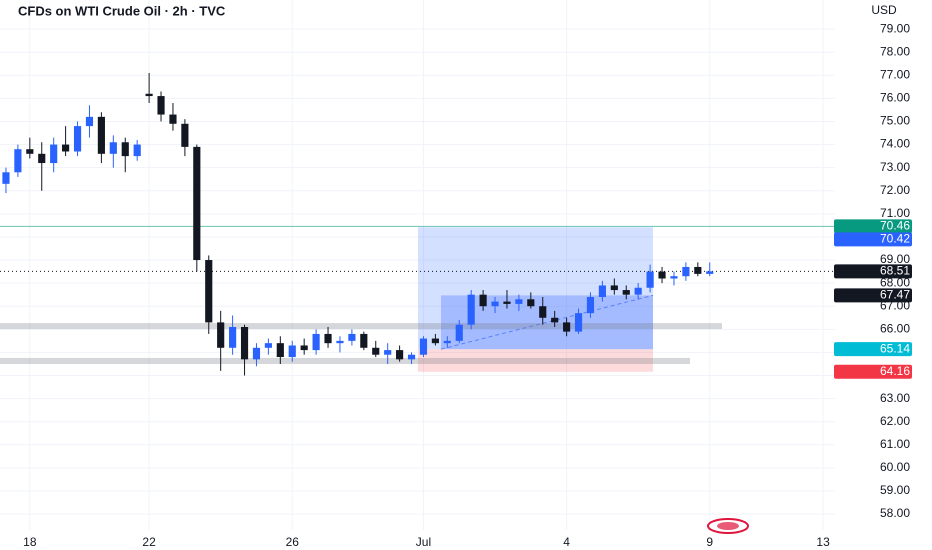  Describe the element at coordinates (895, 51) in the screenshot. I see `y-tick-label: 78.00` at that location.